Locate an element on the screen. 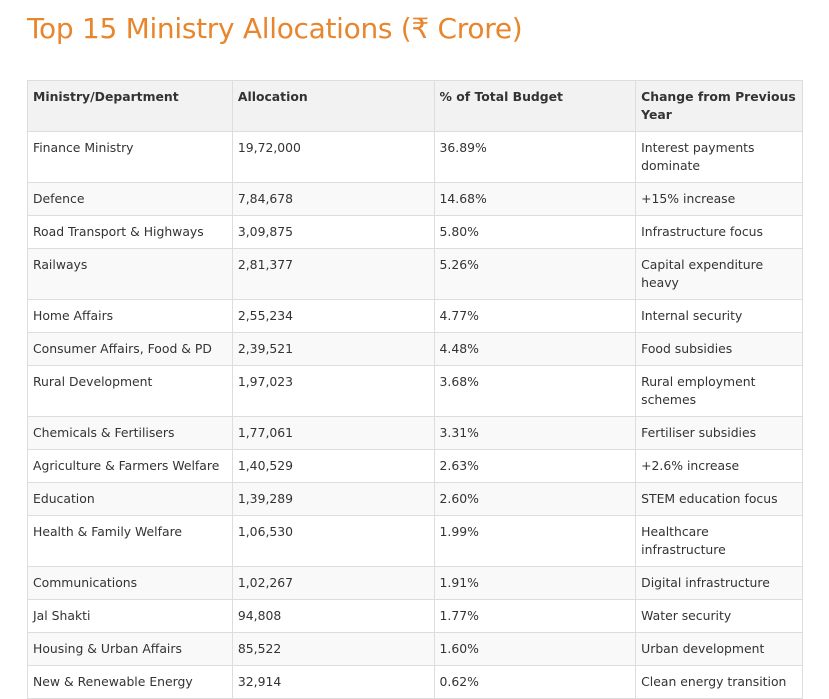 The image size is (829, 699). ministry-cell: Agriculture & Farmers Welfare is located at coordinates (130, 466).